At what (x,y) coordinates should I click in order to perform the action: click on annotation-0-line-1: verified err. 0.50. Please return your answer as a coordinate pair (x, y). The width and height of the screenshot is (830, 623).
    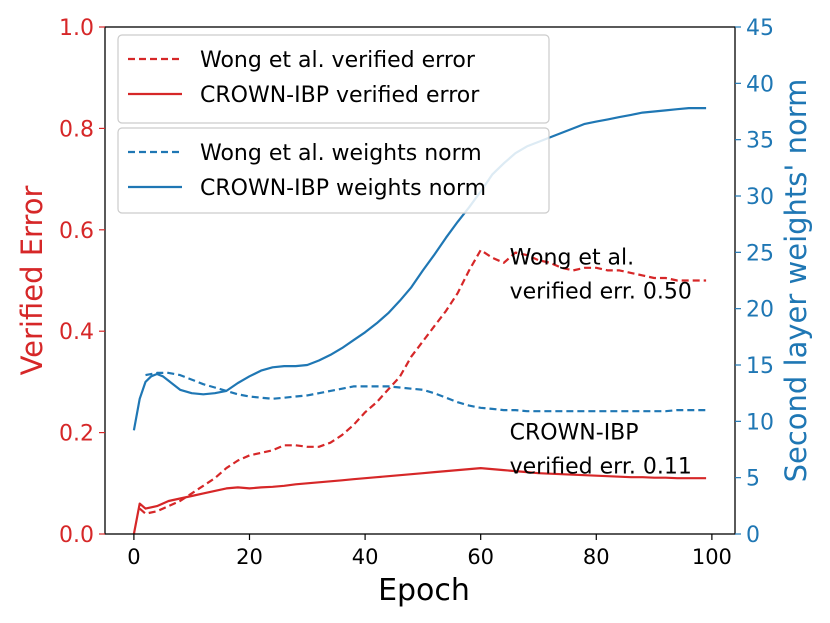
    Looking at the image, I should click on (601, 292).